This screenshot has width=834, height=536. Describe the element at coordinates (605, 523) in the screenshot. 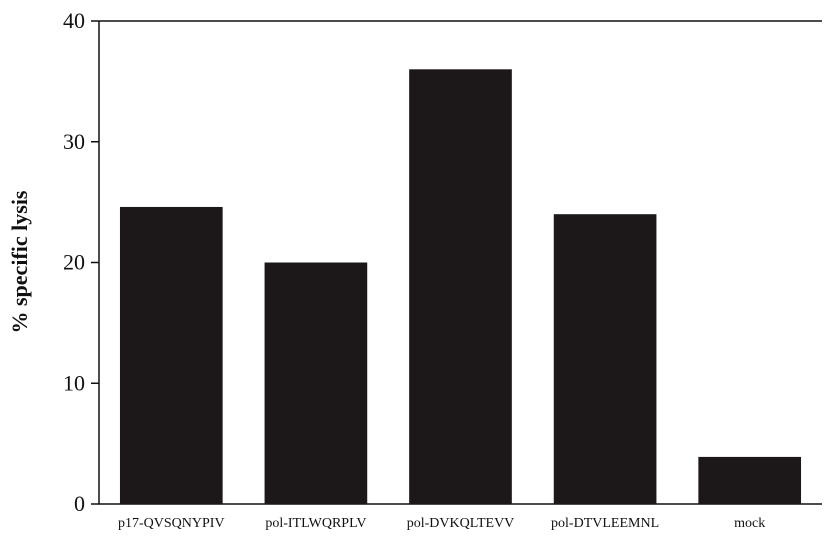

I see `x-category-label: pol-DTVLEEMNL` at that location.